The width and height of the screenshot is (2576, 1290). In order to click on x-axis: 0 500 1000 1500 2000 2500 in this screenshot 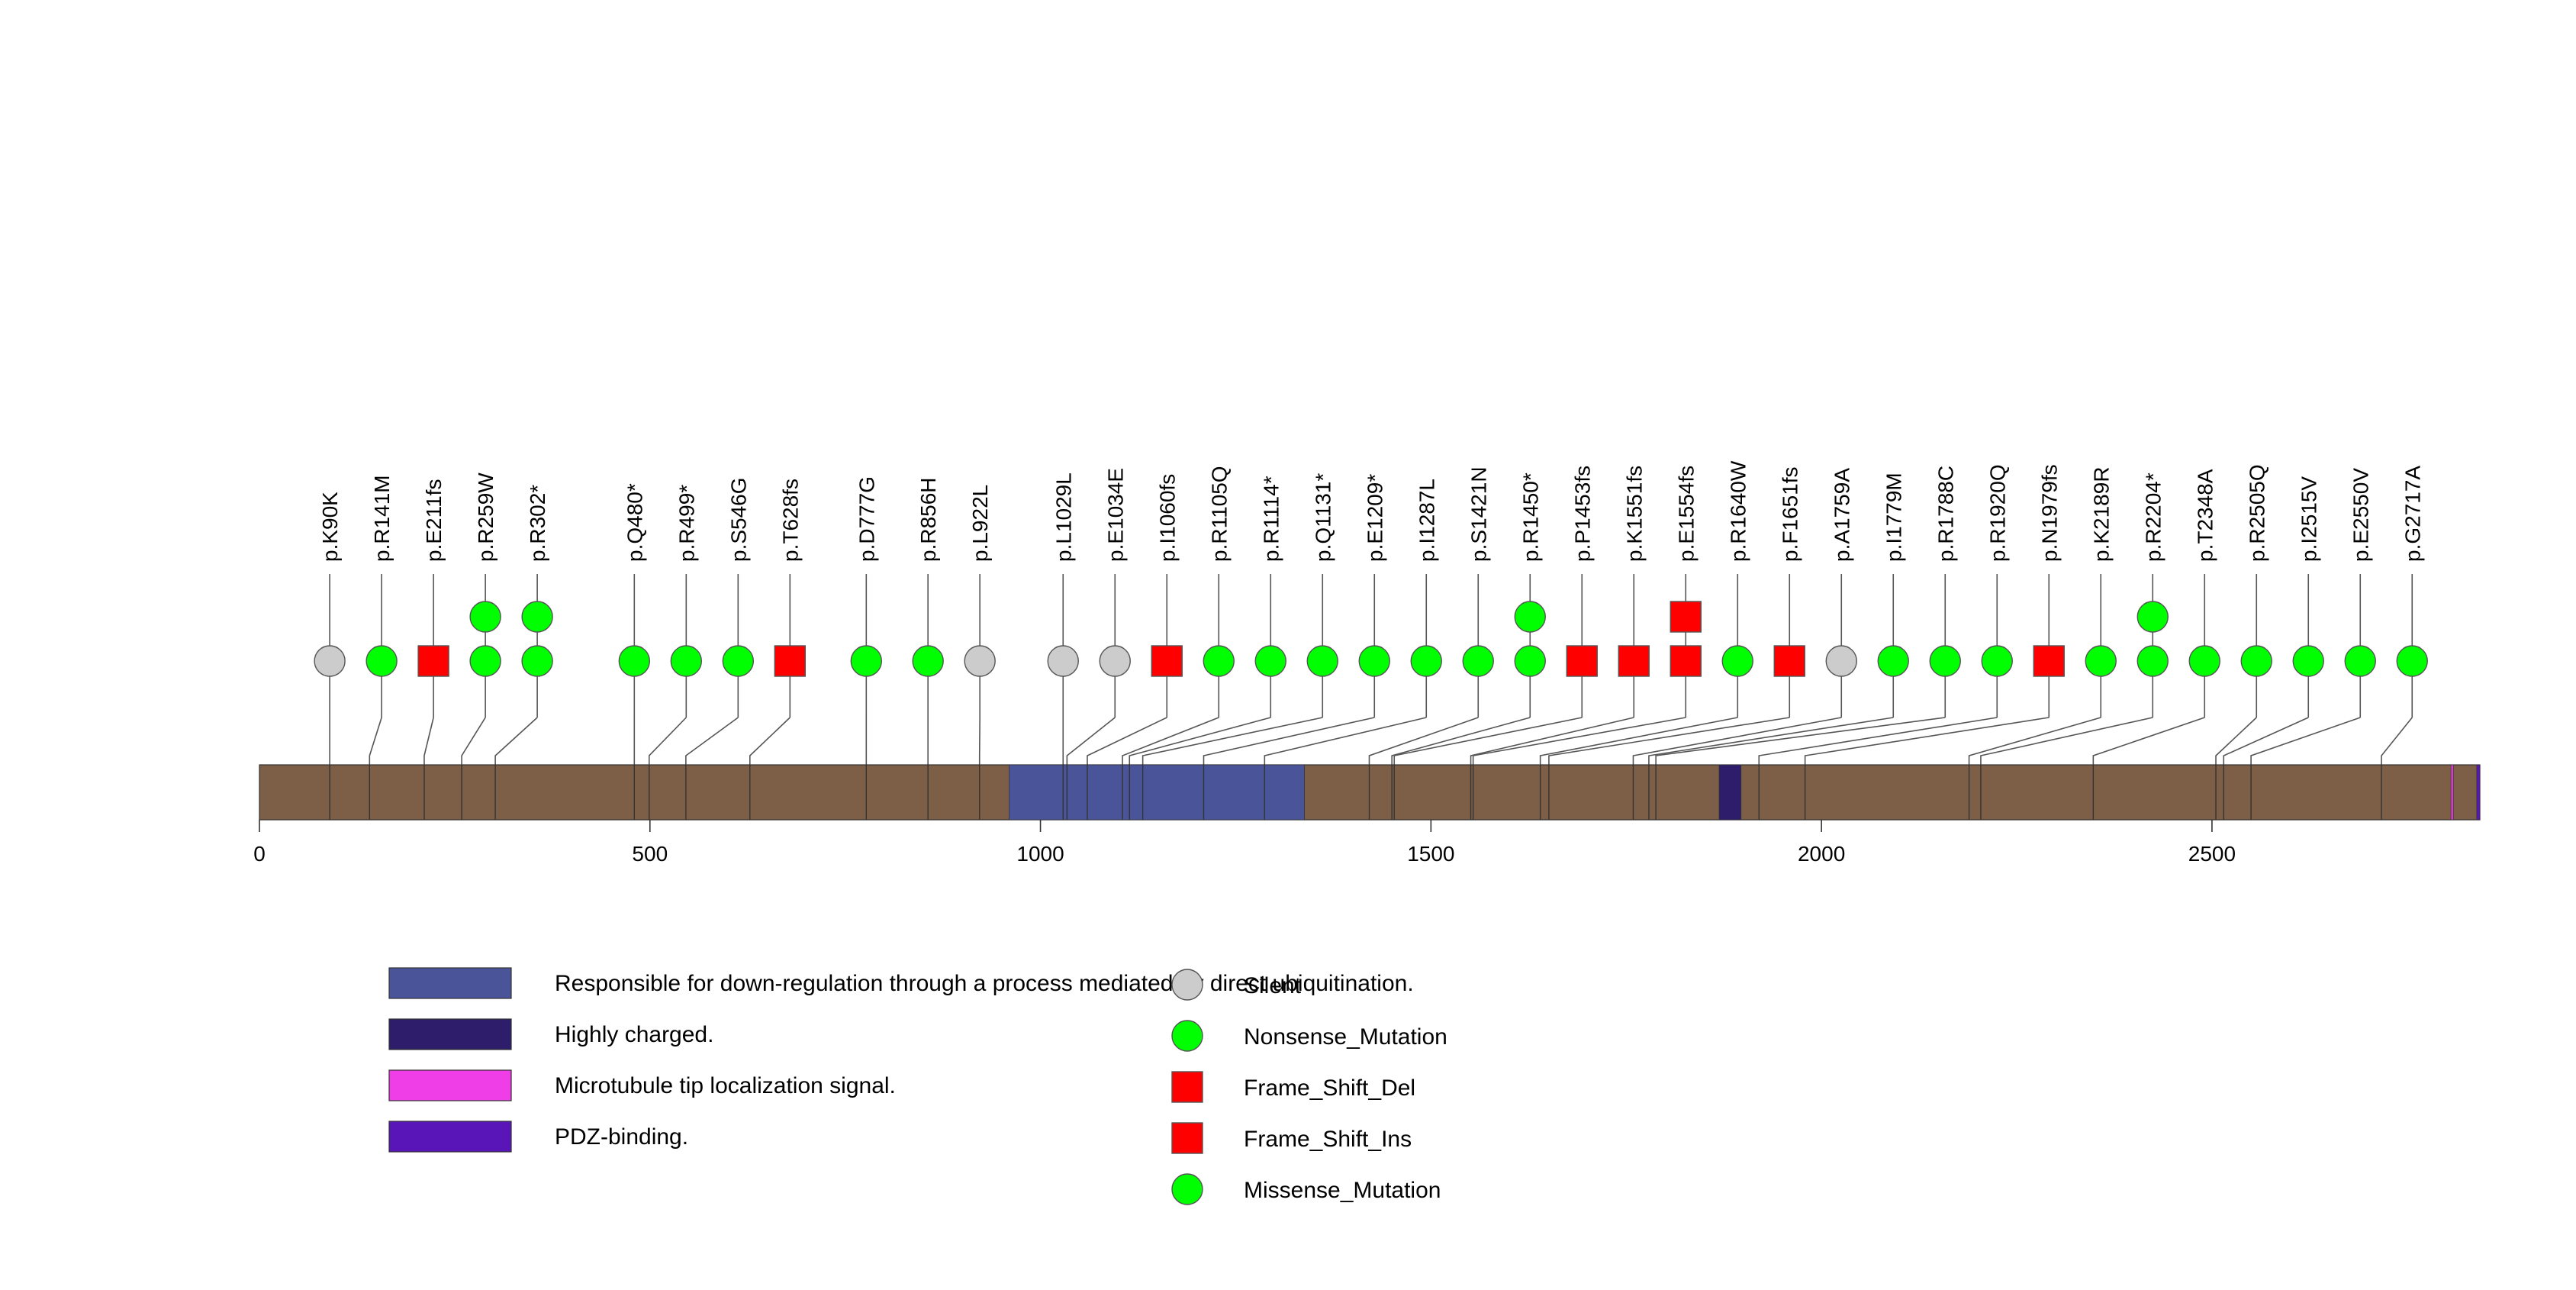, I will do `click(1244, 843)`.